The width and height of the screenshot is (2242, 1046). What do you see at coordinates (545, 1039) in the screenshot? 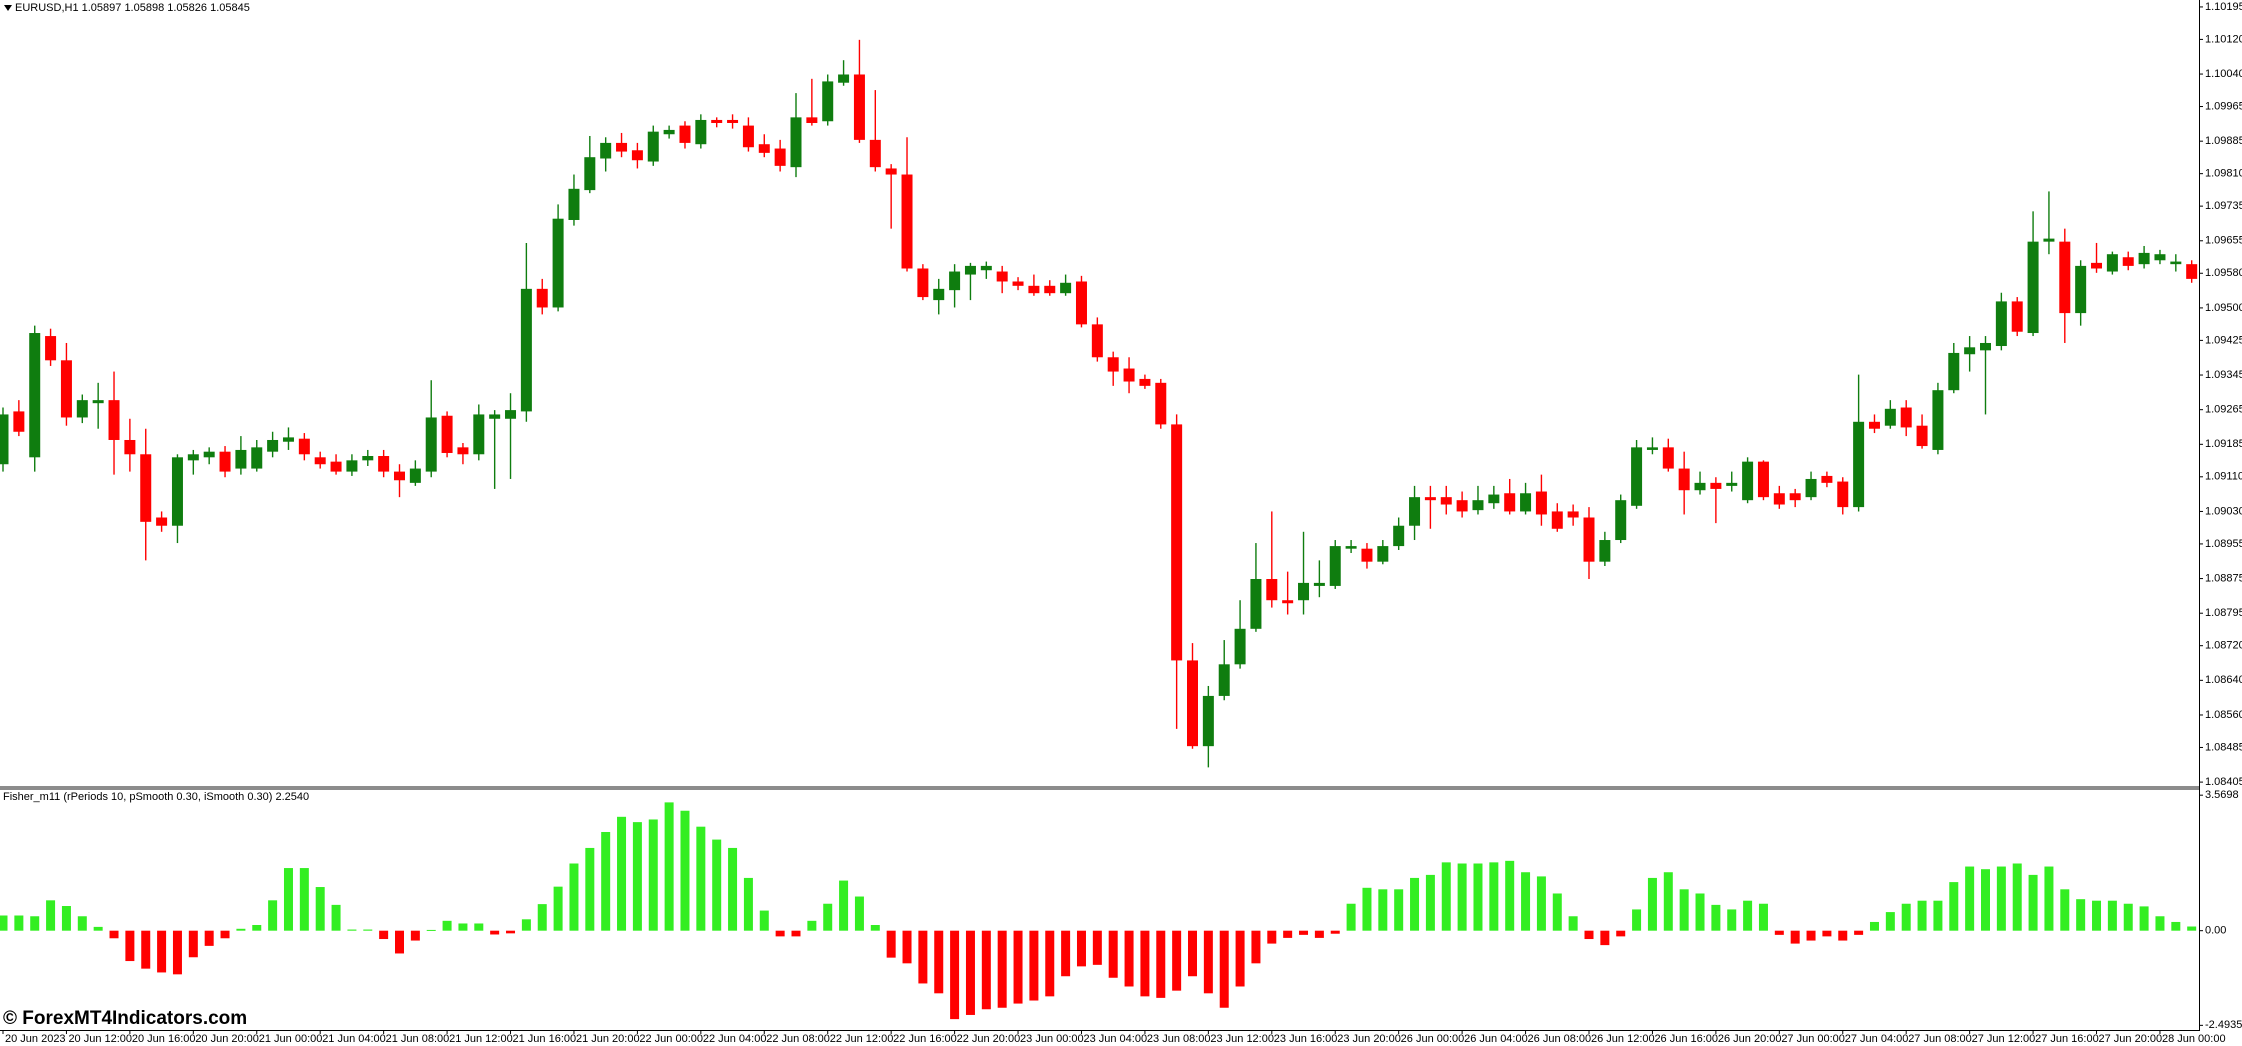
I see `x-tick-label: 21 Jun 16:00` at bounding box center [545, 1039].